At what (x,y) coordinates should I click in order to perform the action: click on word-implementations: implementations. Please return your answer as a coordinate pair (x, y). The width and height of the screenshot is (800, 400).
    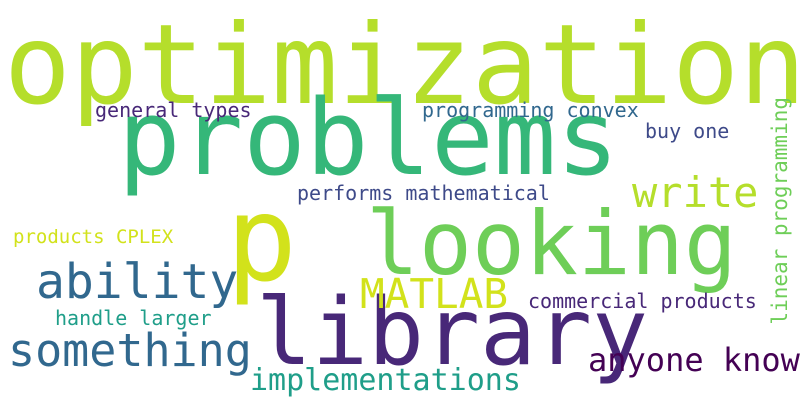
    Looking at the image, I should click on (385, 380).